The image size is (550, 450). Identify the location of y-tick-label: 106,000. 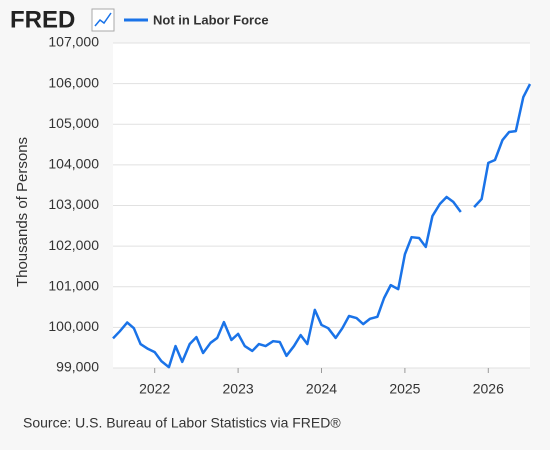
(73, 82).